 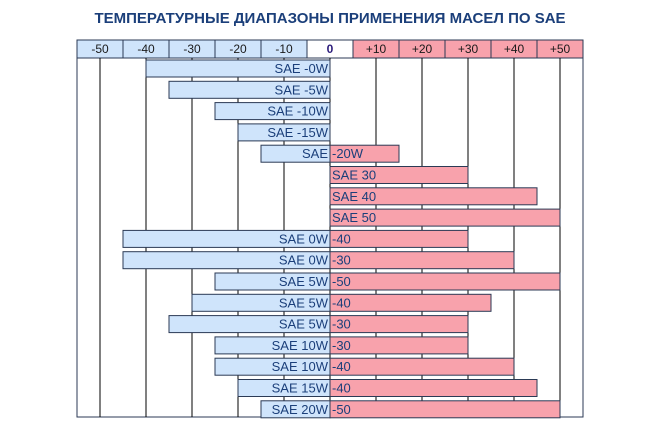 I want to click on bar-label-right: SAE 40, so click(x=354, y=196).